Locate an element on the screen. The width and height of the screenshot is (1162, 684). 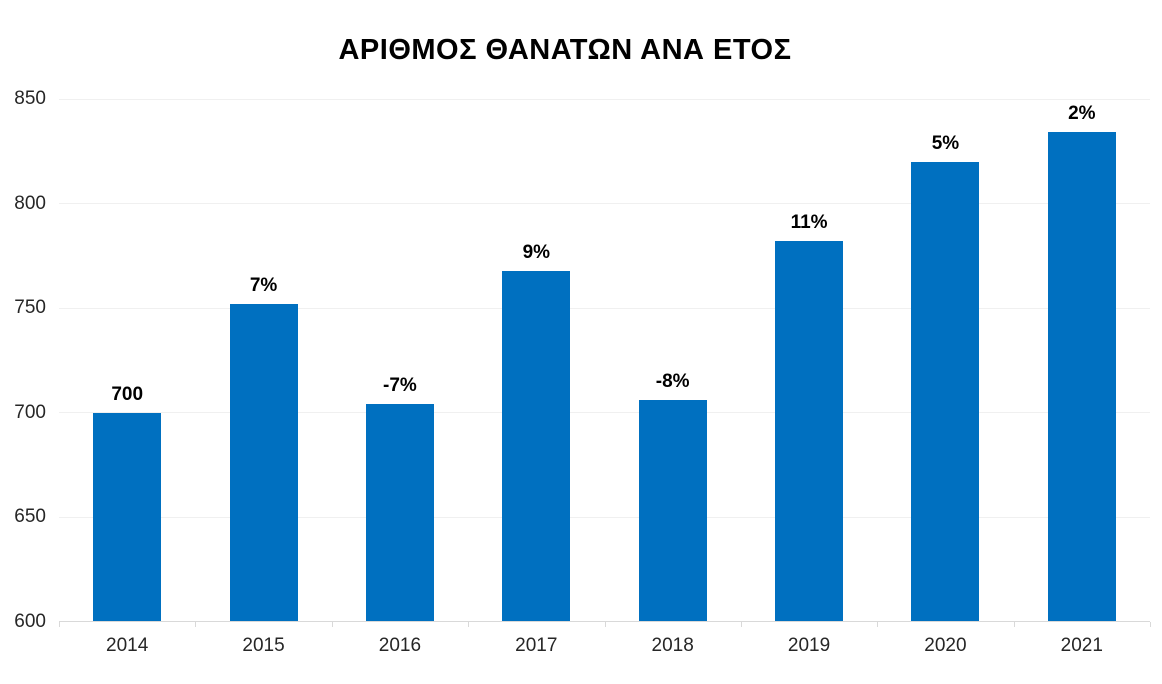
x-axis-tick-label: 2014 is located at coordinates (127, 645).